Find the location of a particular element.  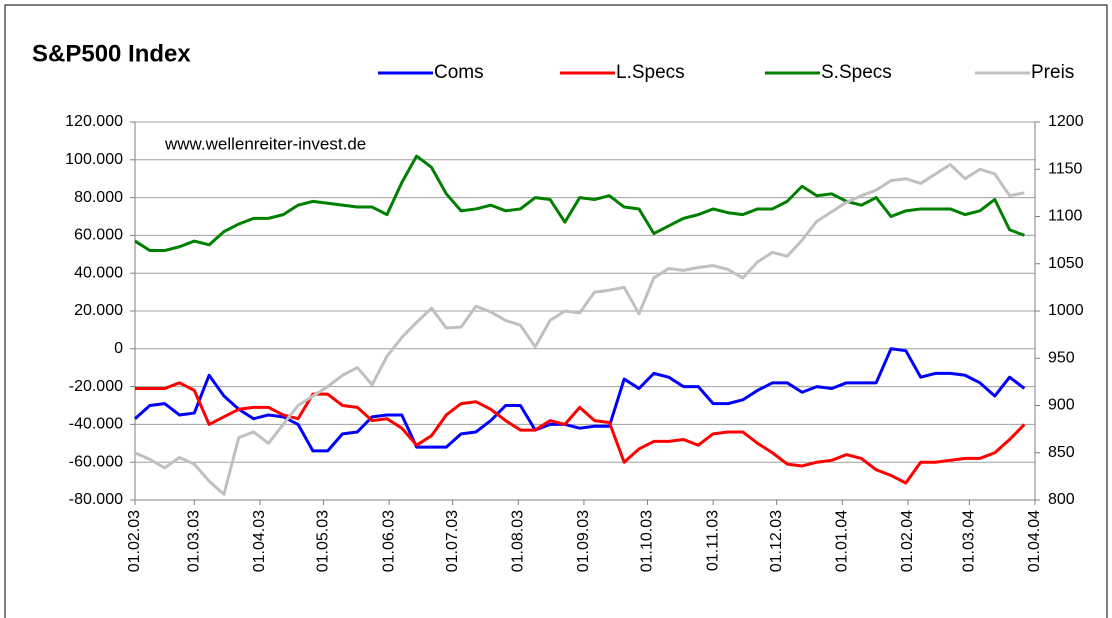

legend-label: Coms is located at coordinates (459, 72).